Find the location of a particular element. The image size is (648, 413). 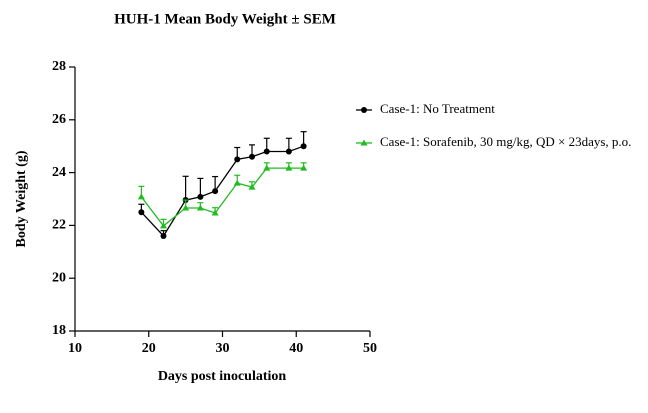

x-tick-label: 50 is located at coordinates (370, 348).